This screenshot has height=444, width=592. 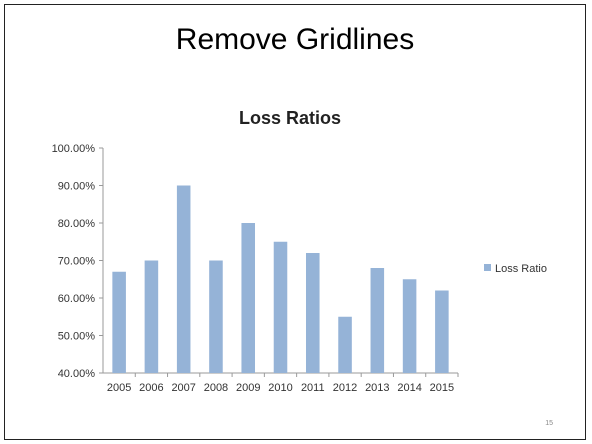 What do you see at coordinates (248, 388) in the screenshot?
I see `x-tick-label: 2009` at bounding box center [248, 388].